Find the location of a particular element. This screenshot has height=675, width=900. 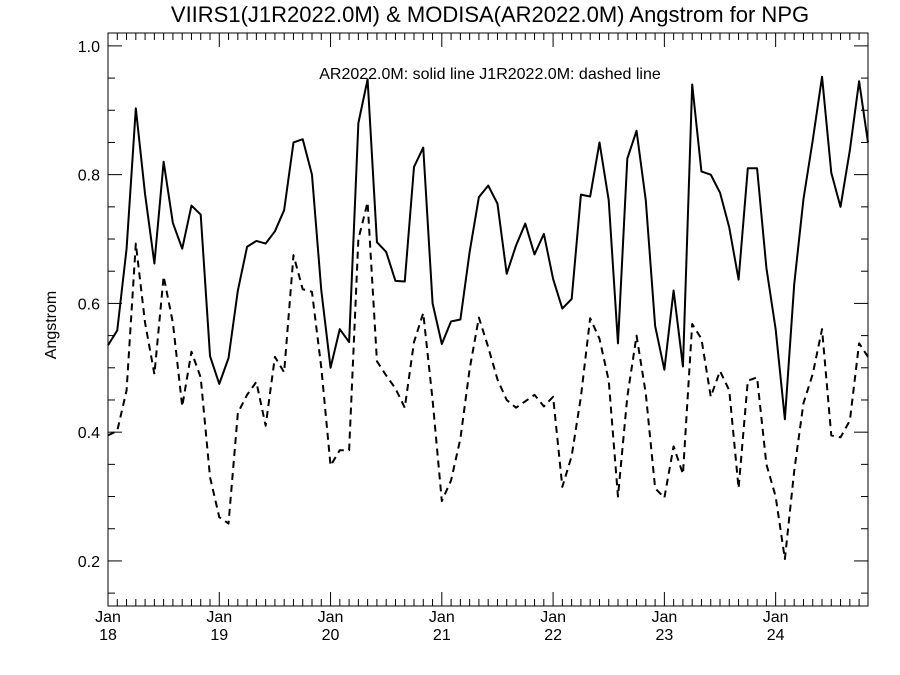

x-tick-year-label: 20 is located at coordinates (331, 635).